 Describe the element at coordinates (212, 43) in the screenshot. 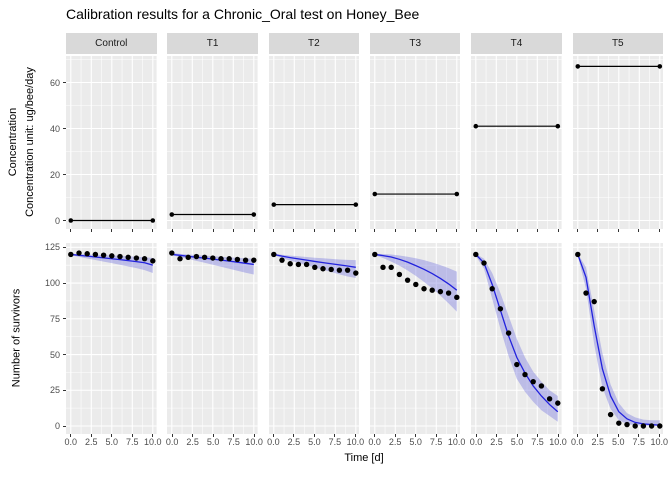

I see `facet-strip-T1: T1` at that location.